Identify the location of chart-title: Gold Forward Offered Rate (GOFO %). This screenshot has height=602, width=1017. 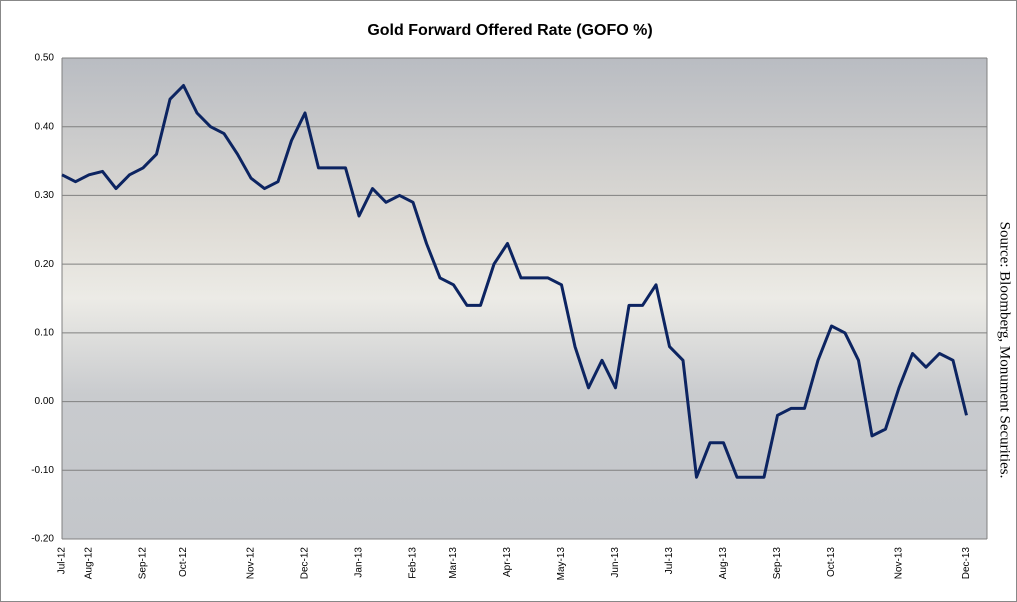
(509, 30).